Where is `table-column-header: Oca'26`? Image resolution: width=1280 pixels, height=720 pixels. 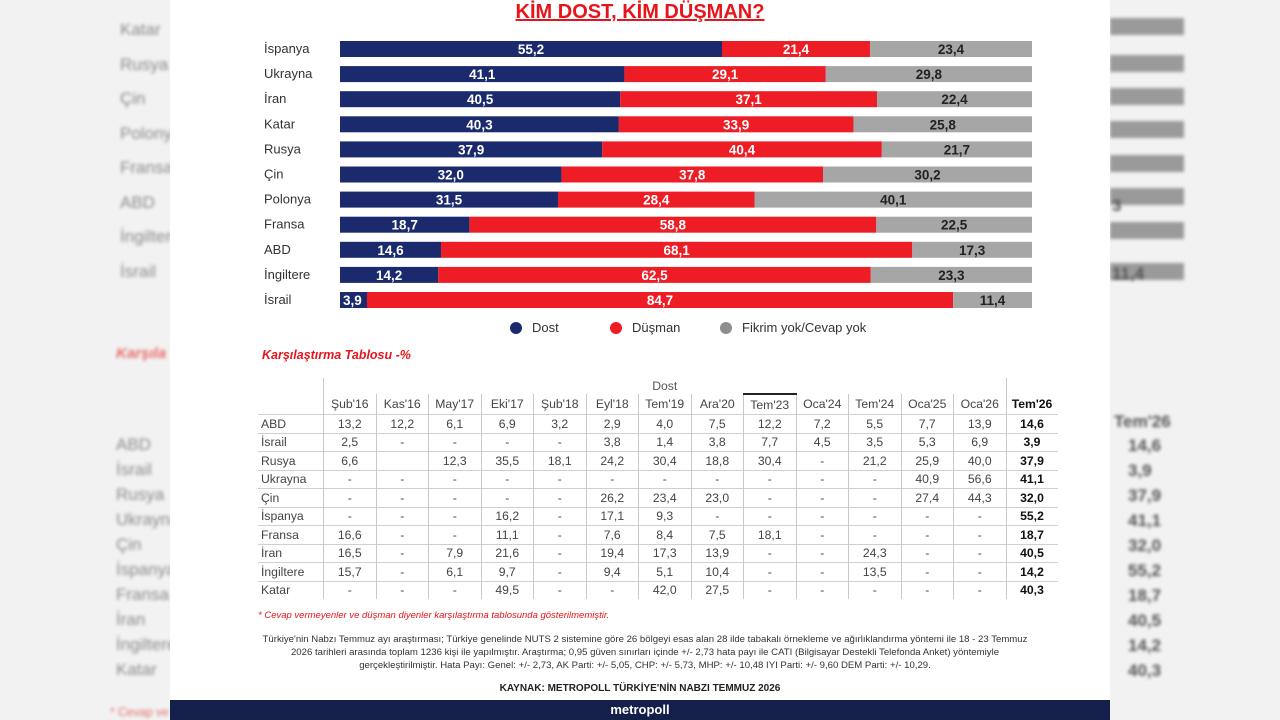 table-column-header: Oca'26 is located at coordinates (979, 404).